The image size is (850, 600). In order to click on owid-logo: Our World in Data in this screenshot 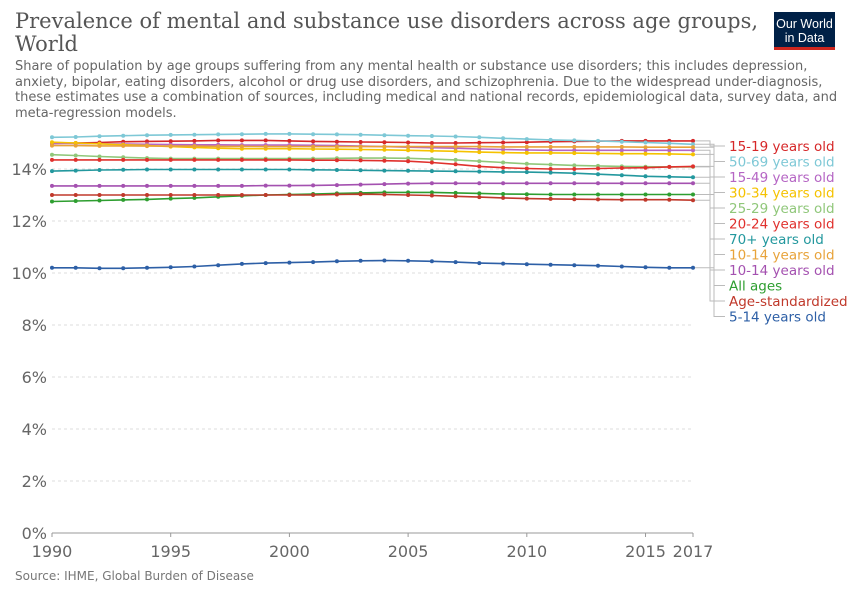, I will do `click(804, 31)`.